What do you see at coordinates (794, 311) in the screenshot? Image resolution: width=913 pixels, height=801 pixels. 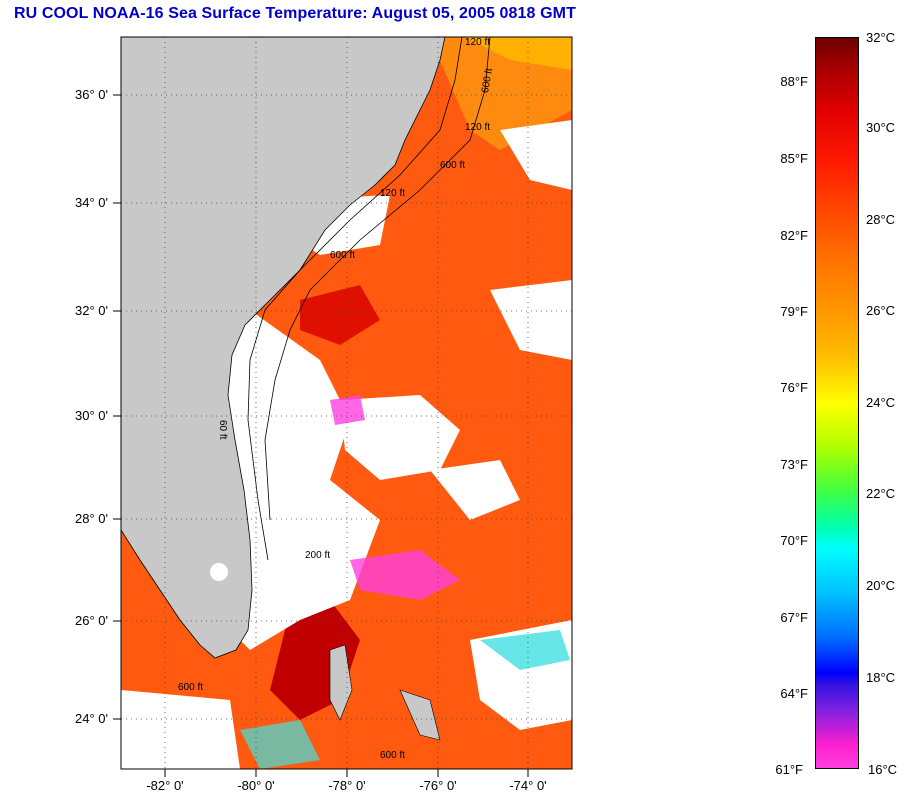 I see `colorbar-f-label: 79°F` at bounding box center [794, 311].